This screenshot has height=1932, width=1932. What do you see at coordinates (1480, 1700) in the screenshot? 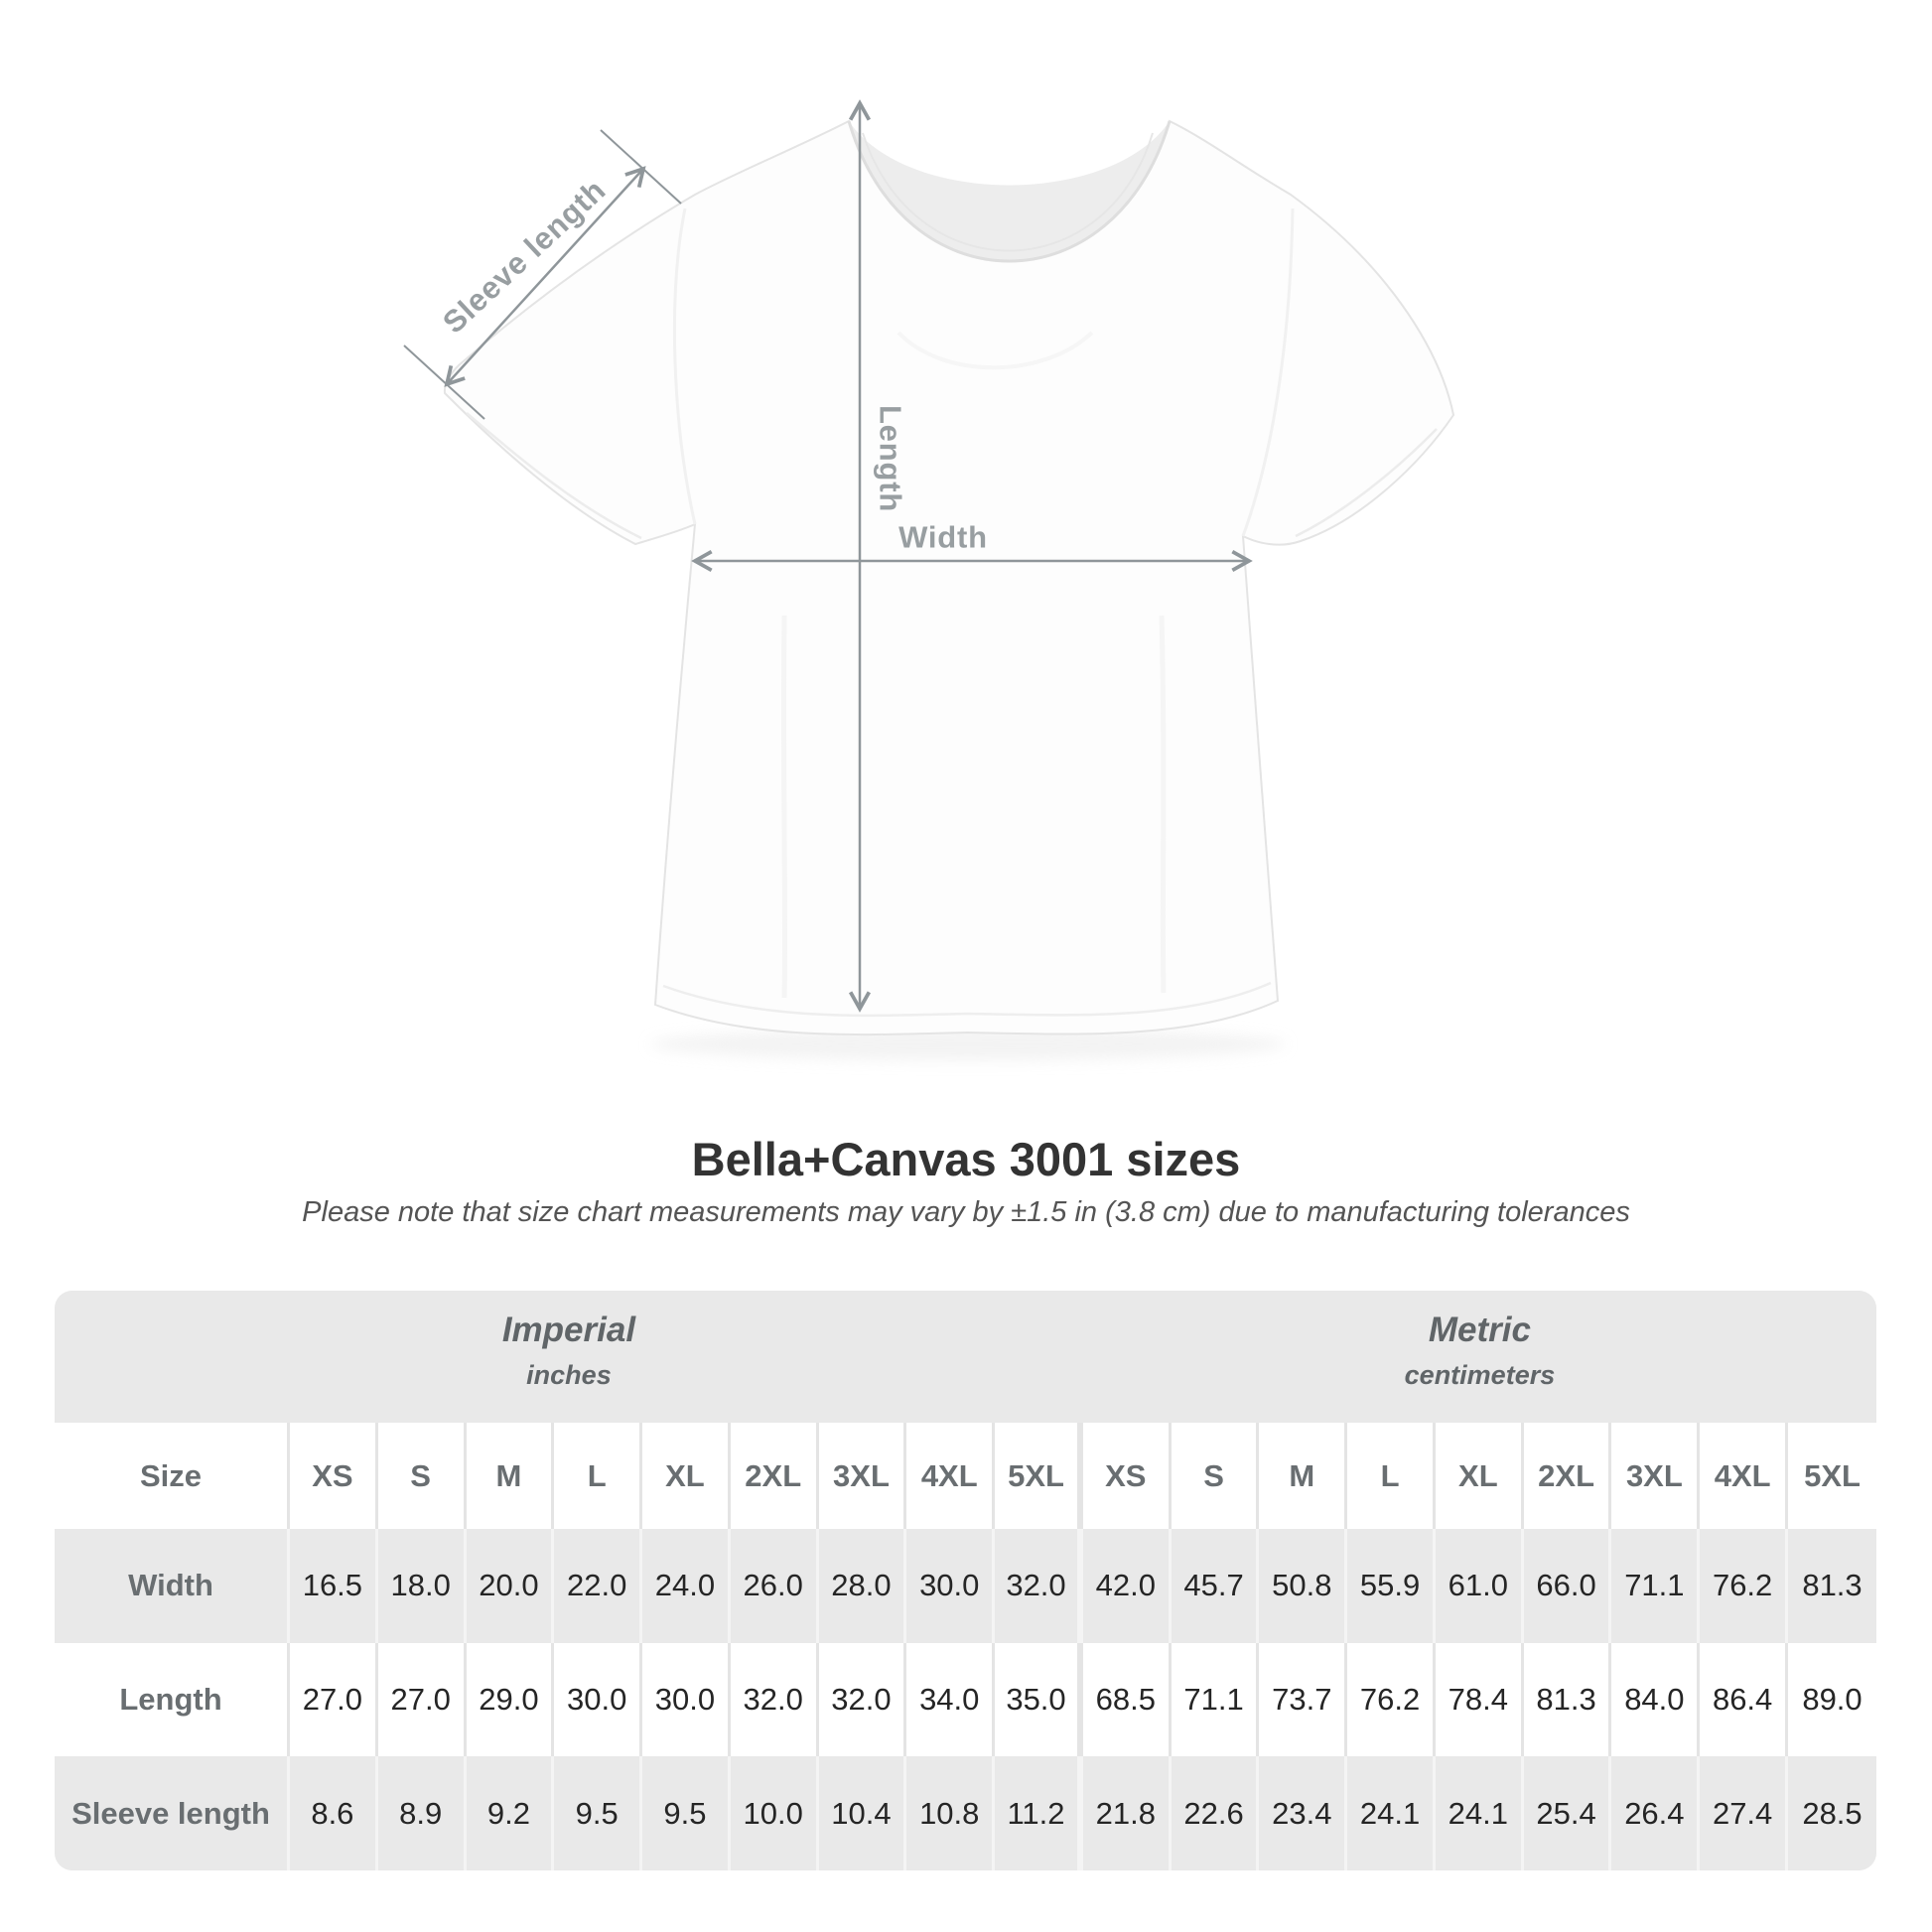
I see `length-metric-xl: 78.4` at bounding box center [1480, 1700].